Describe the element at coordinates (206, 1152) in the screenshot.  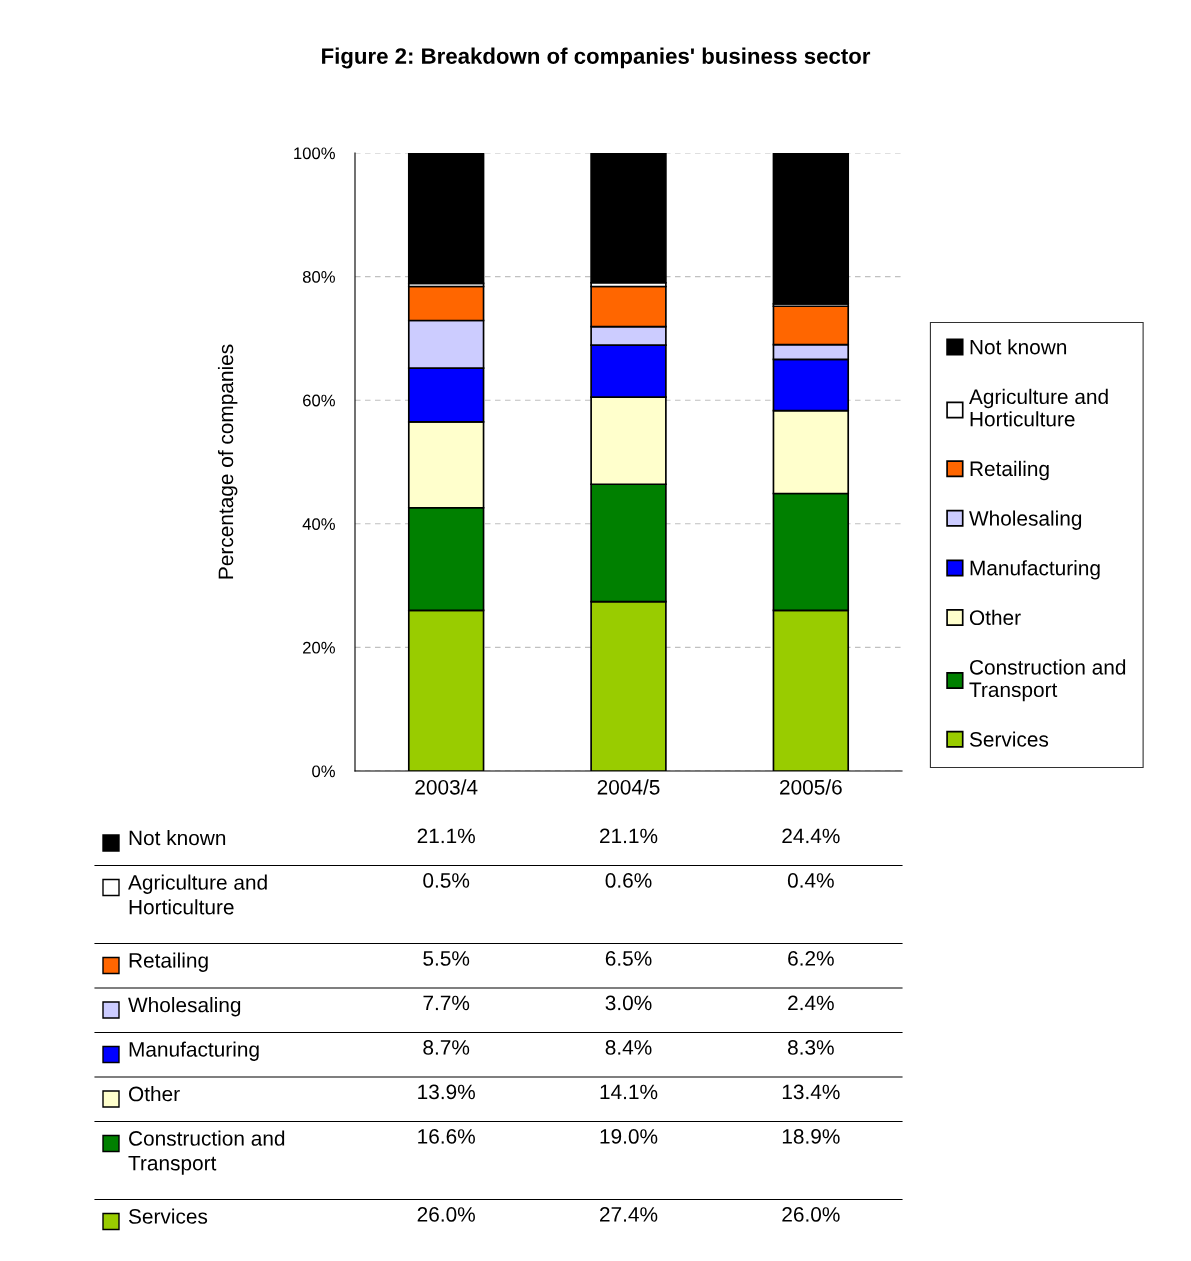
I see `text: Construction and Transport` at that location.